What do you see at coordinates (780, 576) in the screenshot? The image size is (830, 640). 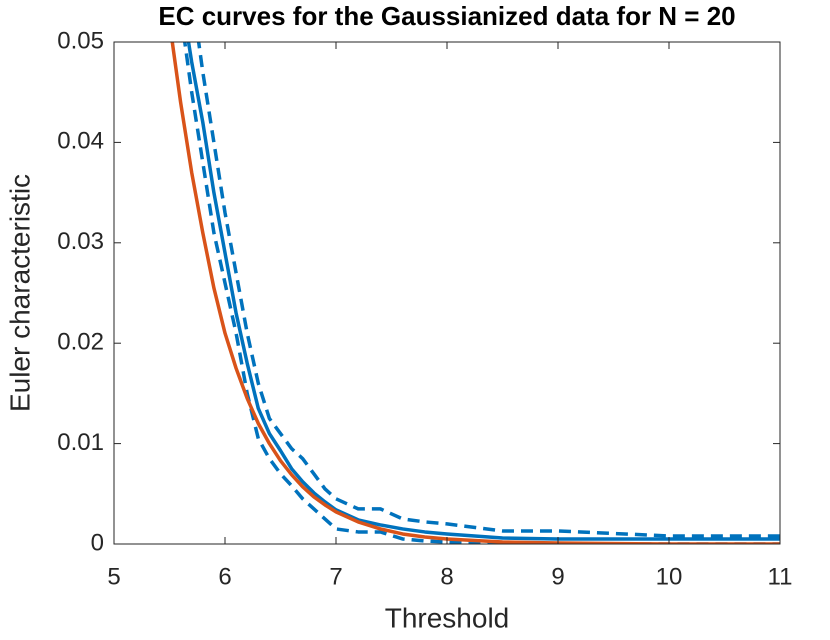 I see `x-tick-label: 11` at bounding box center [780, 576].